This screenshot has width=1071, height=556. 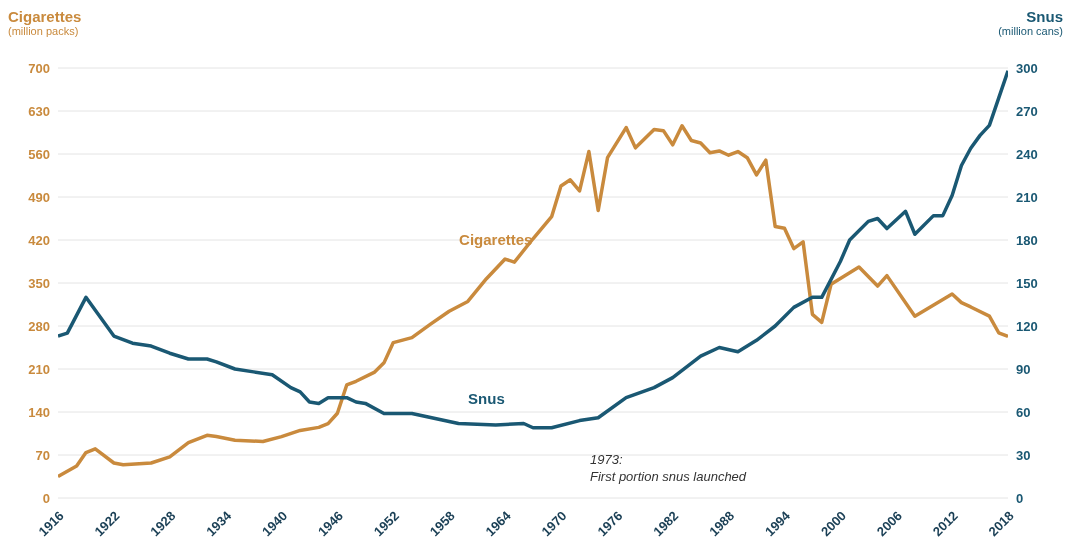 What do you see at coordinates (1027, 154) in the screenshot?
I see `y2-tick-label: 240` at bounding box center [1027, 154].